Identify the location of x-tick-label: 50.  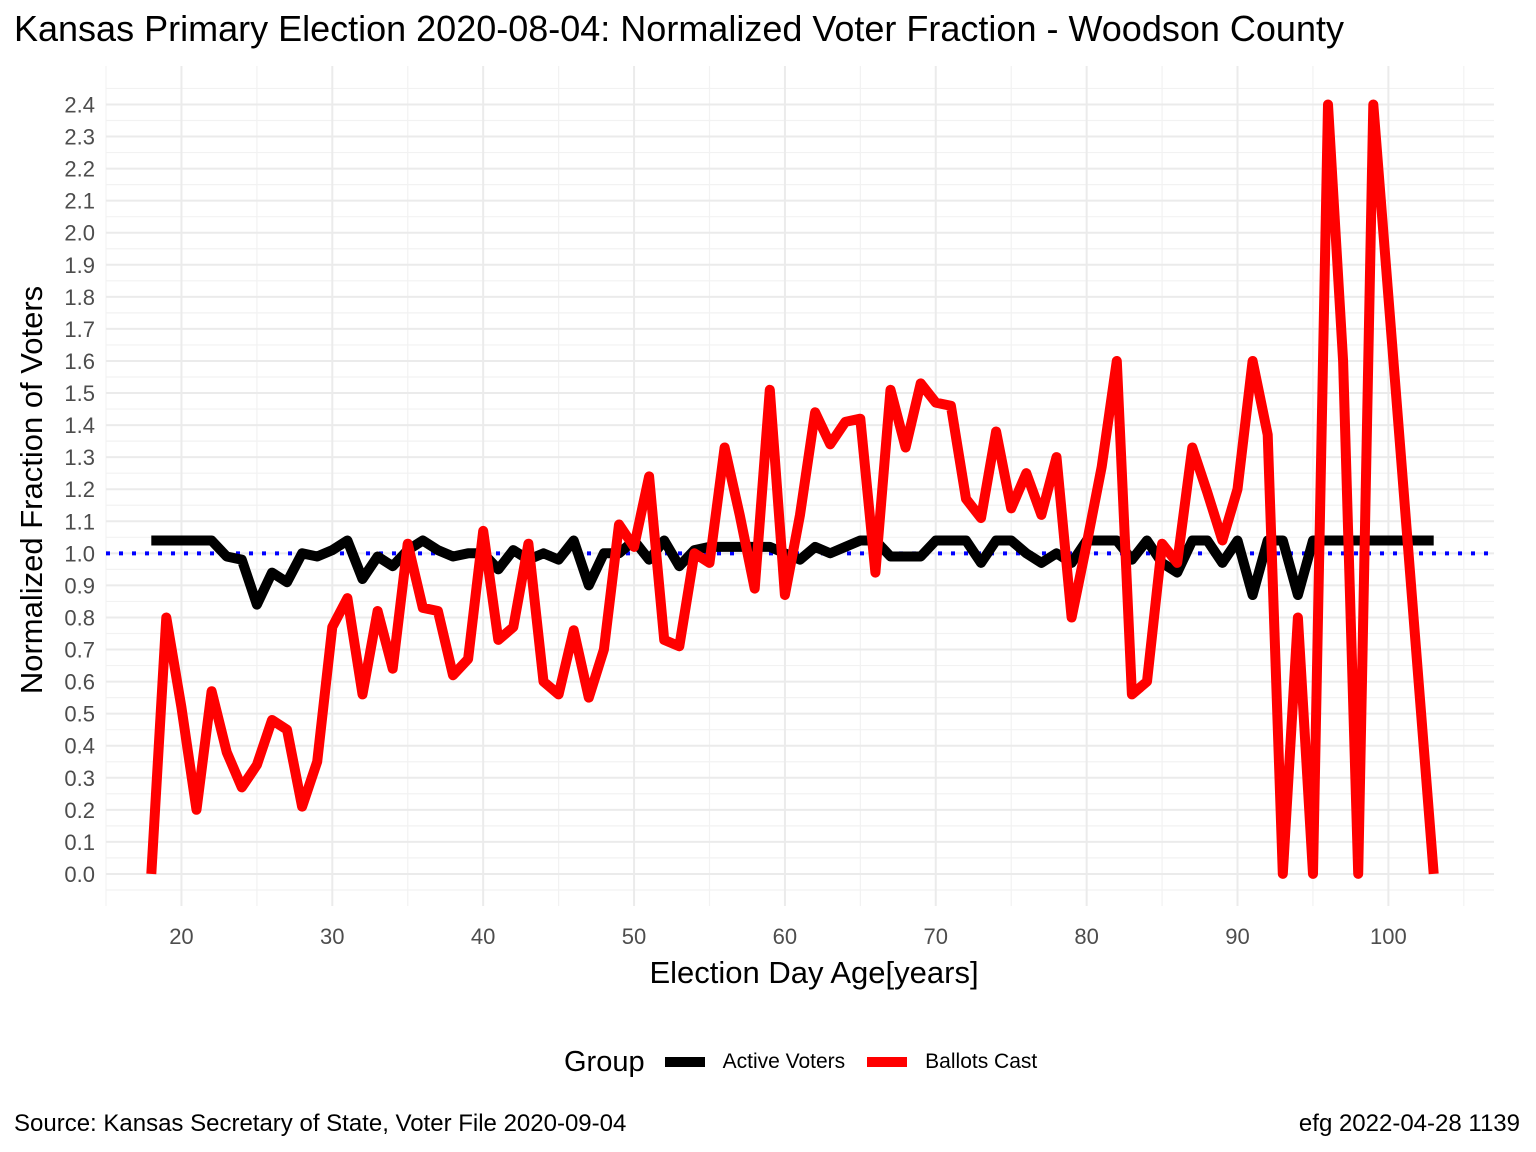
(634, 936).